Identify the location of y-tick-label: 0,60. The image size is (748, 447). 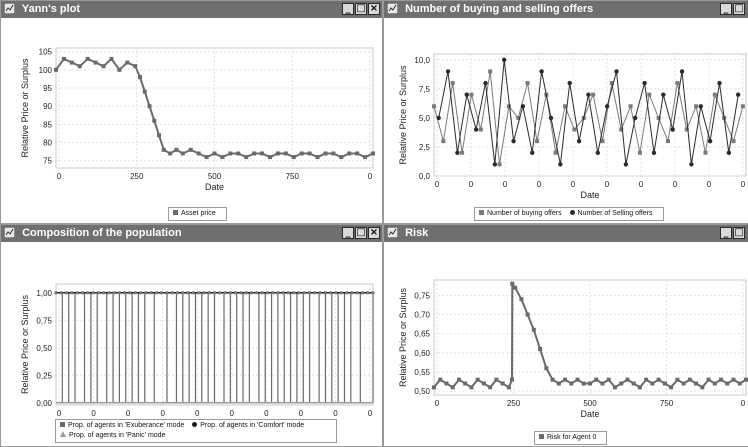
(422, 353).